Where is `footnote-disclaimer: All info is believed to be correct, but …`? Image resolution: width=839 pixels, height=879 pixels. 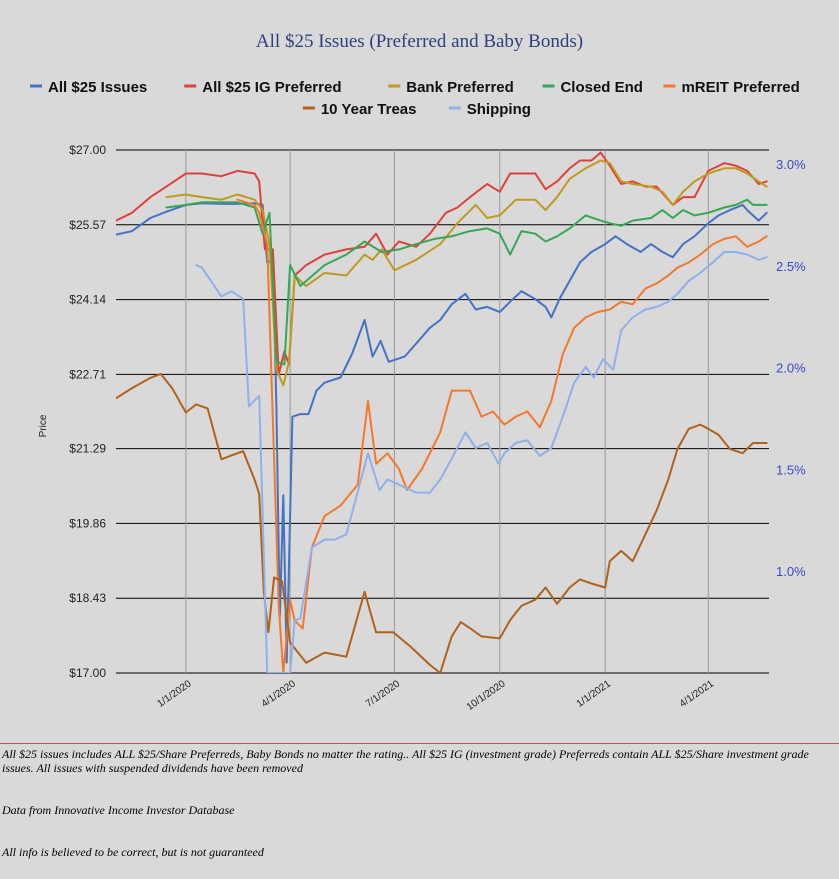 footnote-disclaimer: All info is believed to be correct, but … is located at coordinates (133, 852).